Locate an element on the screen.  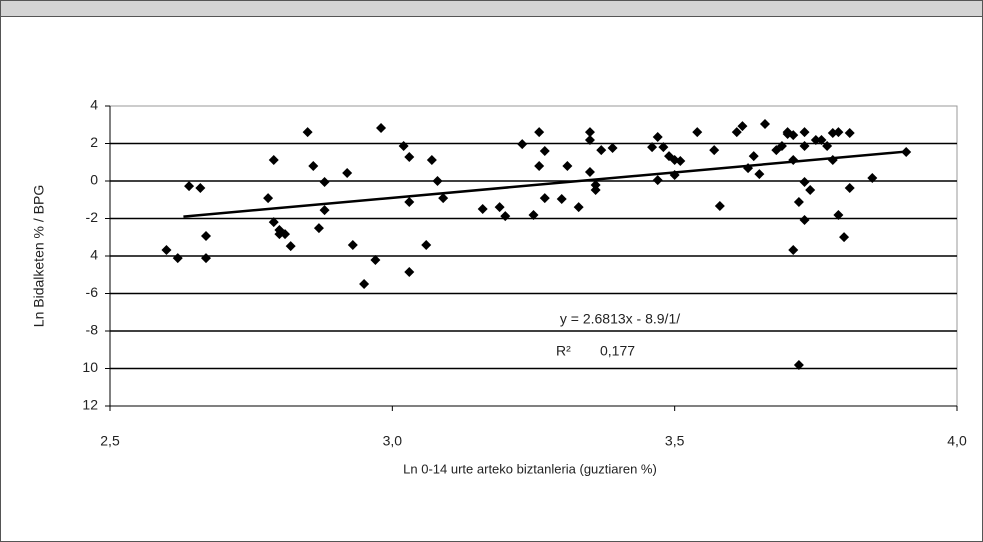
y-tick-label: 10 is located at coordinates (90, 367).